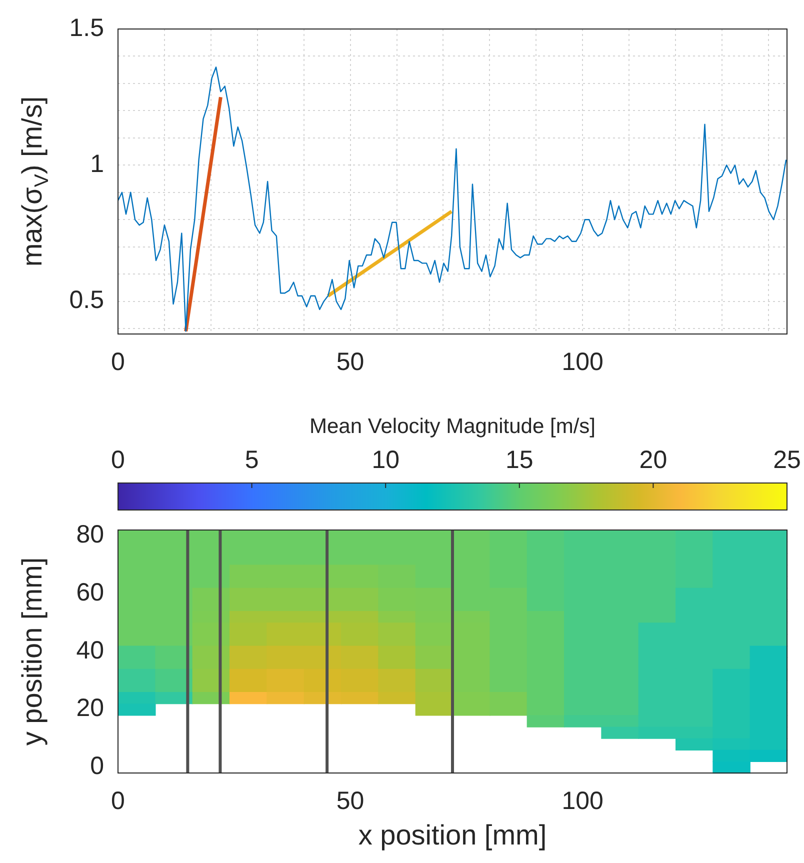 The height and width of the screenshot is (863, 804). I want to click on color-bar-title: Mean Velocity Magnitude [m/s], so click(453, 426).